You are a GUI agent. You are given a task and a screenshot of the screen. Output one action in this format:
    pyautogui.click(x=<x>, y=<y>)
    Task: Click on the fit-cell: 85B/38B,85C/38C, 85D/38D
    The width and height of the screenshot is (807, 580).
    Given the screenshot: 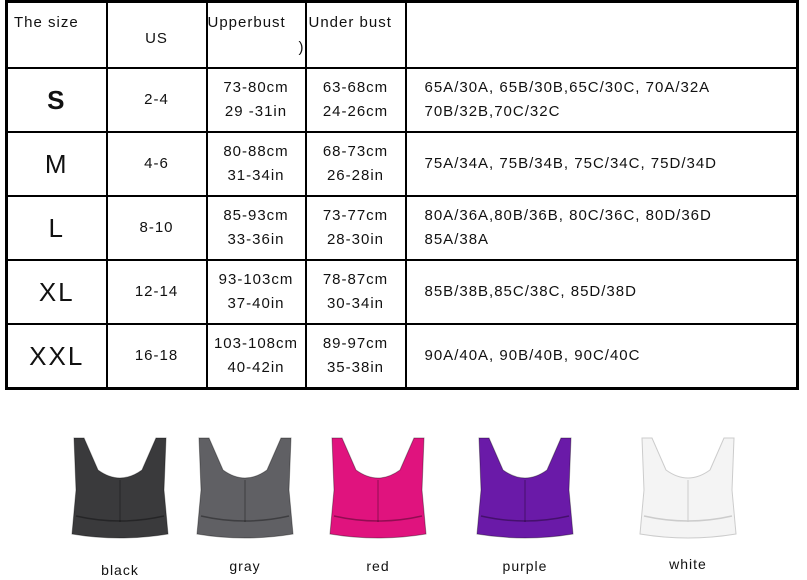 What is the action you would take?
    pyautogui.click(x=601, y=292)
    